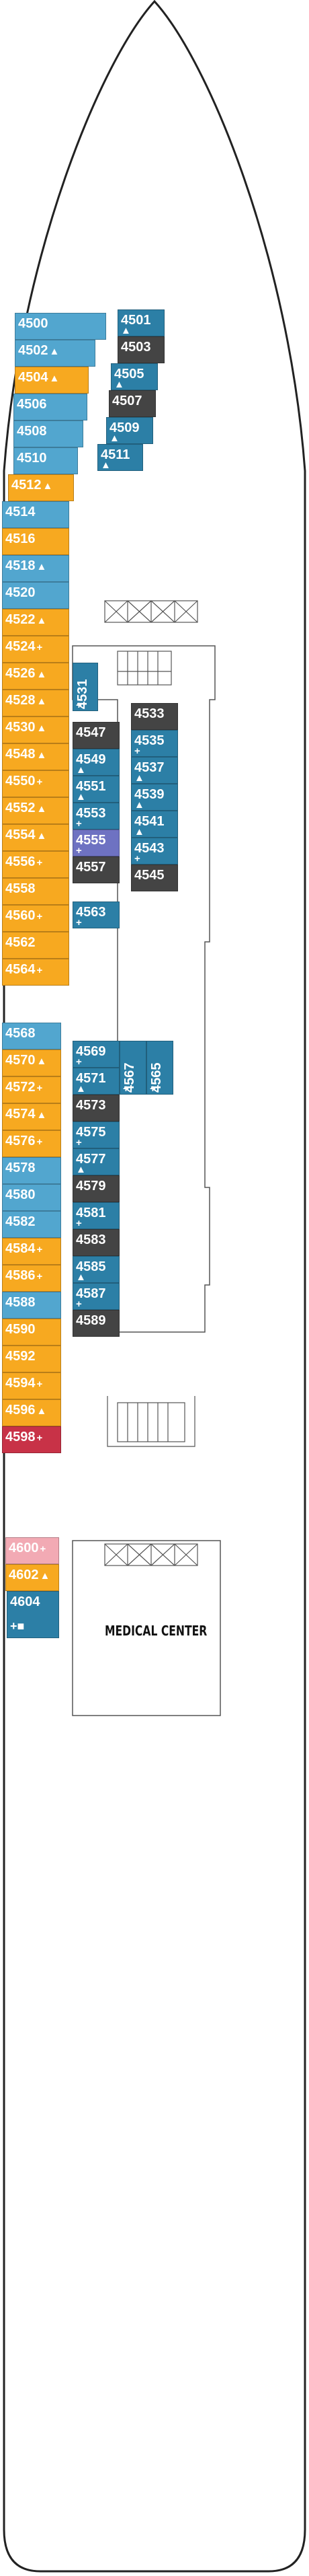 The image size is (309, 2576). I want to click on cabin-number: 4535, so click(149, 740).